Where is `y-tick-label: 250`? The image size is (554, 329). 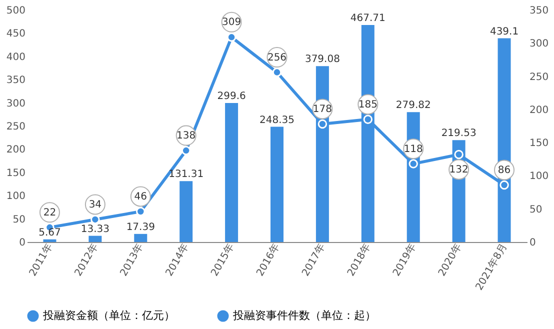
y-tick-label: 250 is located at coordinates (16, 127).